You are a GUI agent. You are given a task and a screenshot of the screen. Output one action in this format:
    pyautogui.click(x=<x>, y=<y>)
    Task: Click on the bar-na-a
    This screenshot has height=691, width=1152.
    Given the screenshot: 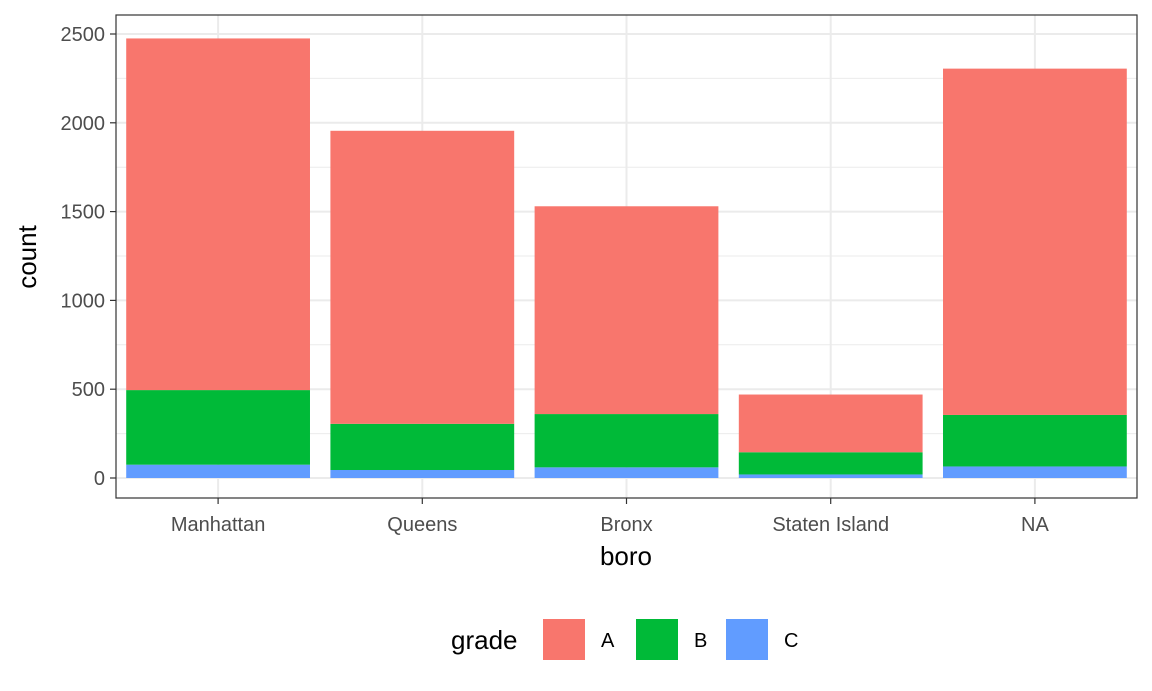 What is the action you would take?
    pyautogui.click(x=1035, y=241)
    